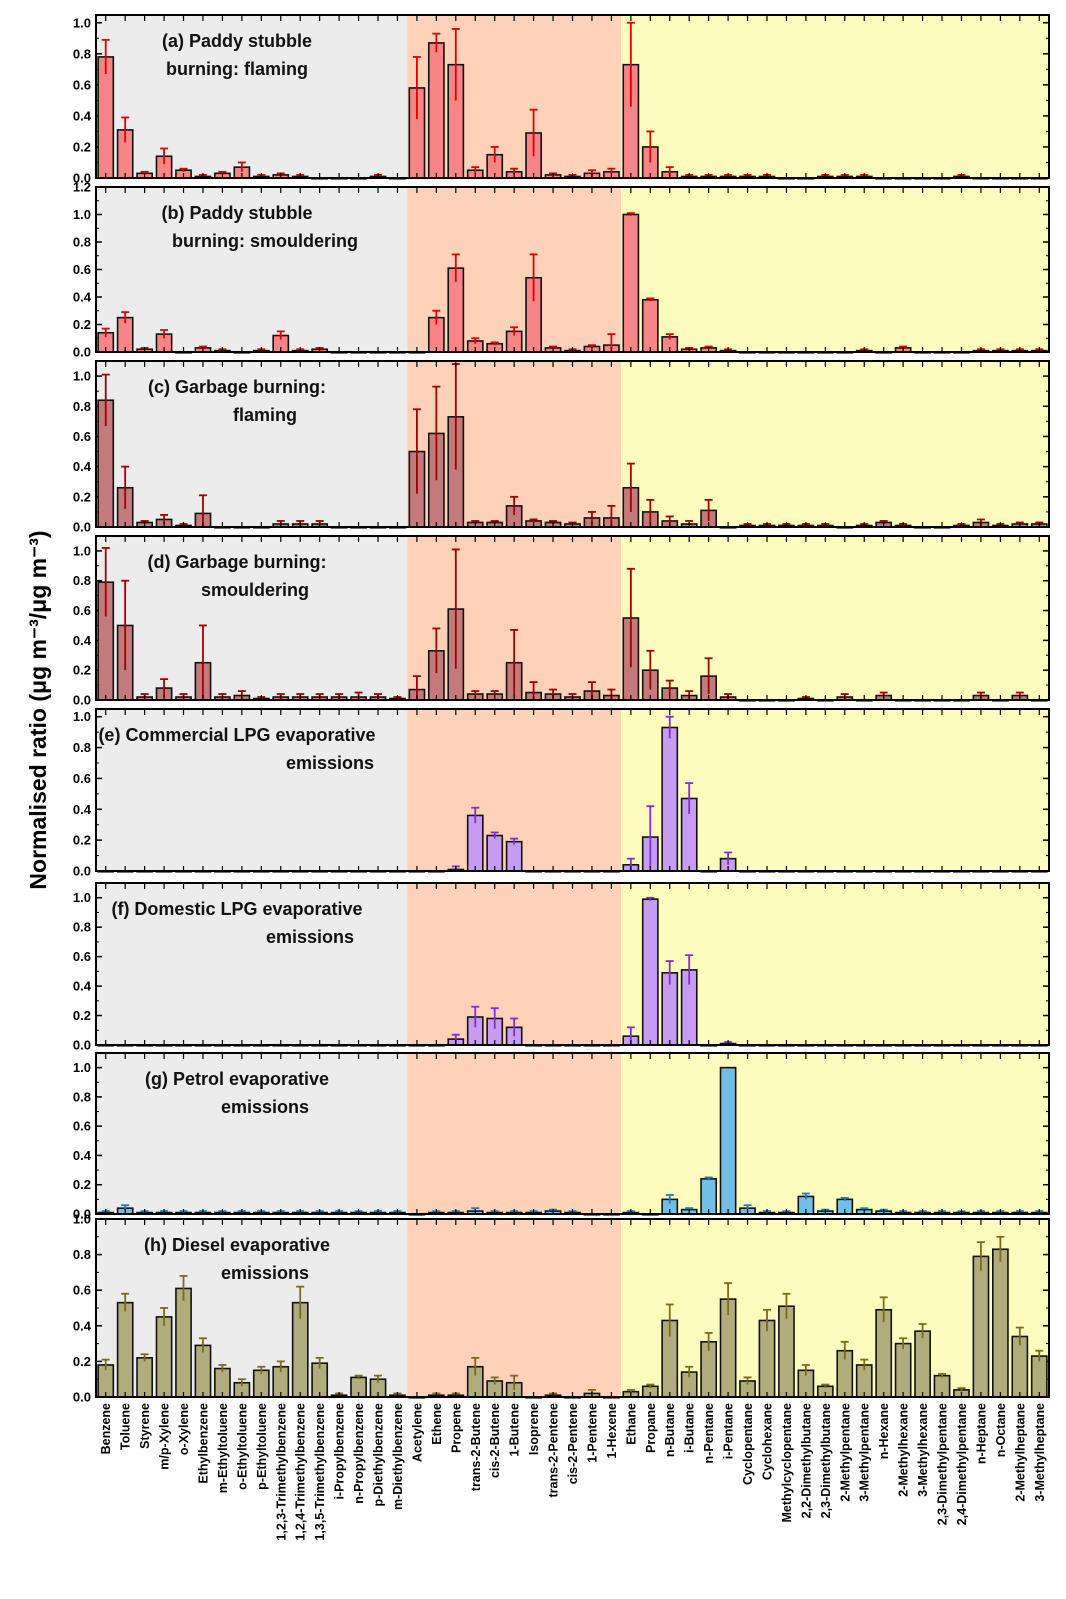 This screenshot has width=1066, height=1599. Describe the element at coordinates (904, 1450) in the screenshot. I see `x-label-2-methylhexane: 2-Methylhexane` at that location.